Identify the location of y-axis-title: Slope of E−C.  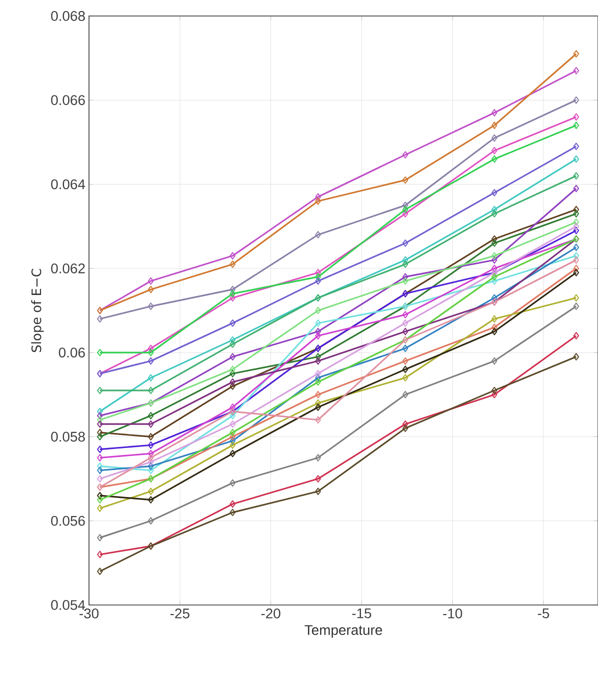
(37, 310).